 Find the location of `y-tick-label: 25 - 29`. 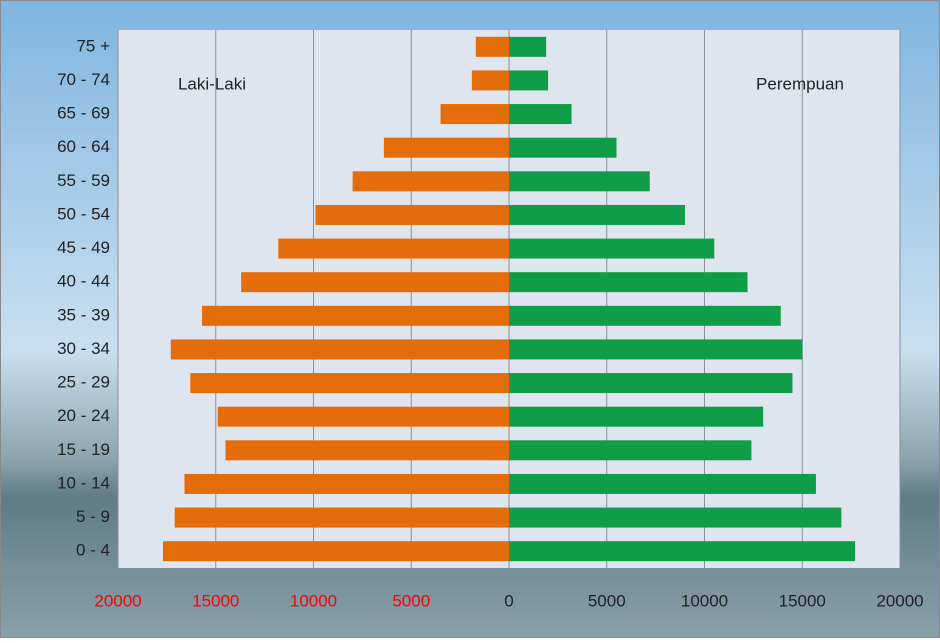

y-tick-label: 25 - 29 is located at coordinates (83, 382).